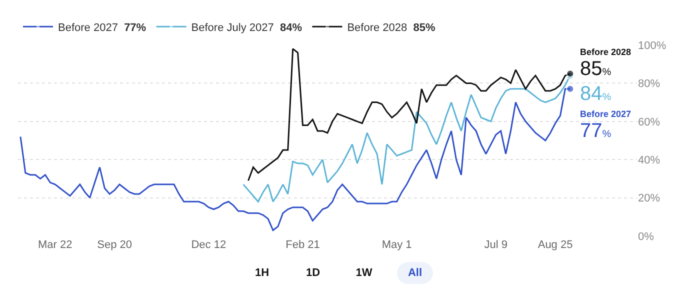 This screenshot has height=298, width=680. I want to click on x-tick-label: Jul 9, so click(496, 245).